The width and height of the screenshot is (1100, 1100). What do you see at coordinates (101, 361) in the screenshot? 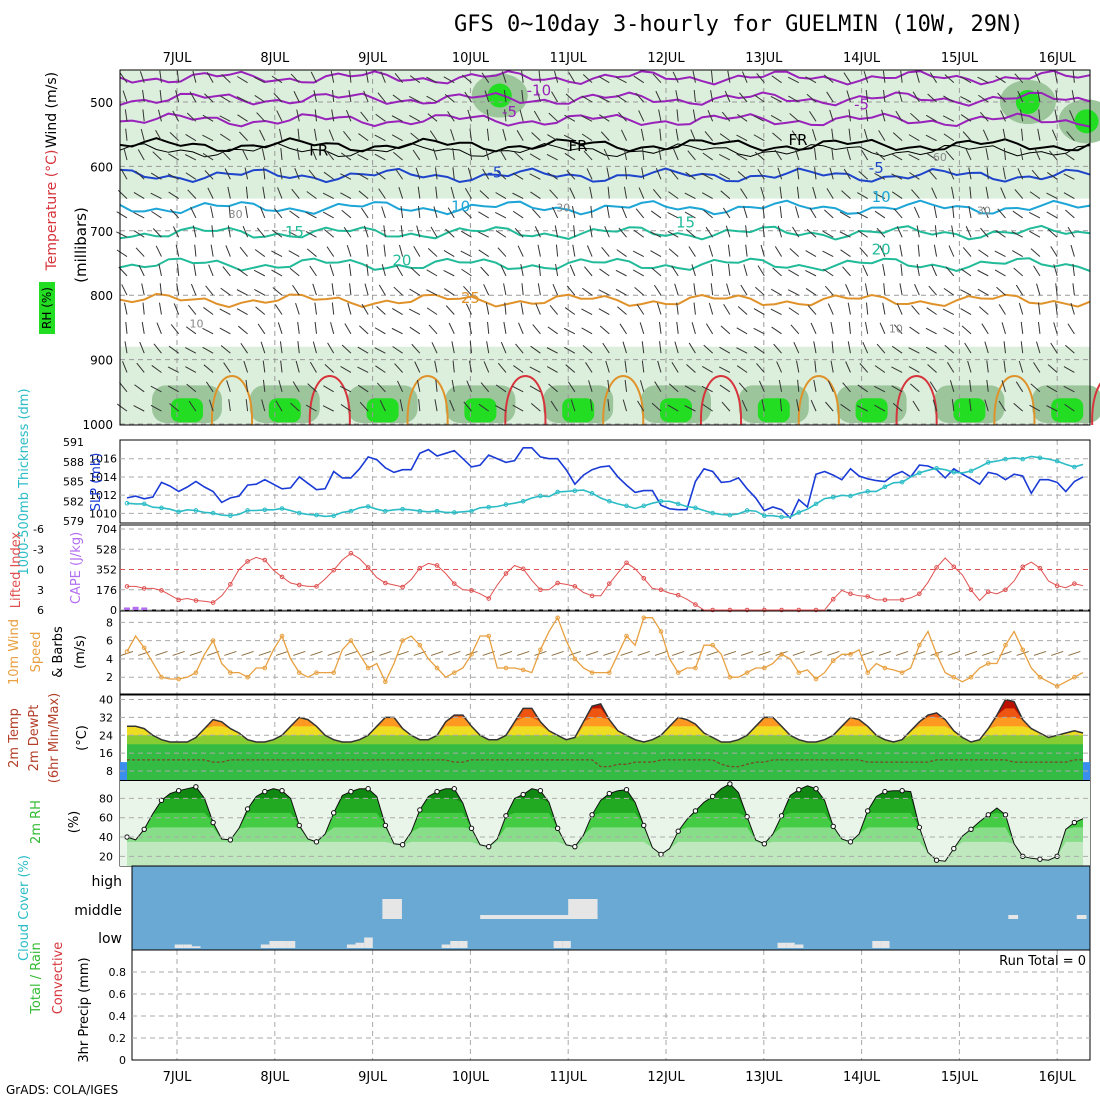
I see `pressure-tick-label: 900` at bounding box center [101, 361].